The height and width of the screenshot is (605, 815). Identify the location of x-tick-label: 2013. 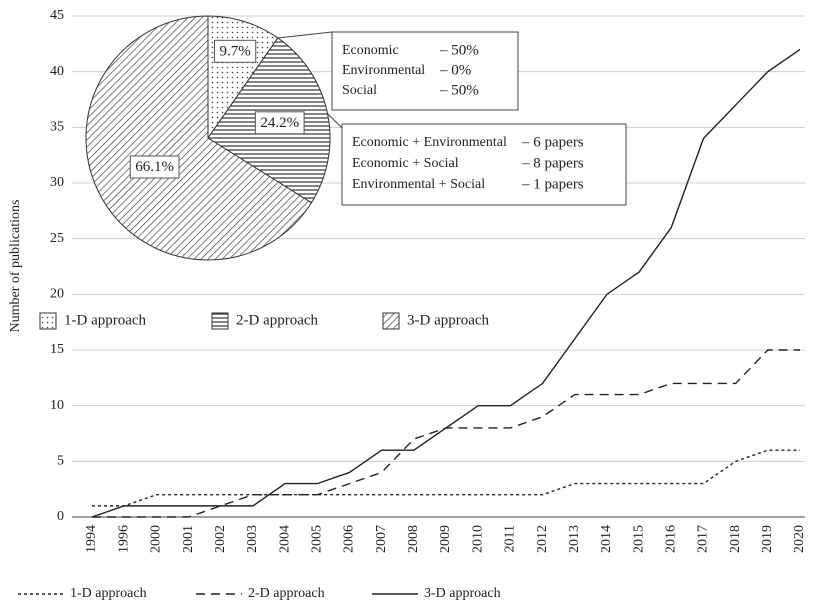
(574, 539).